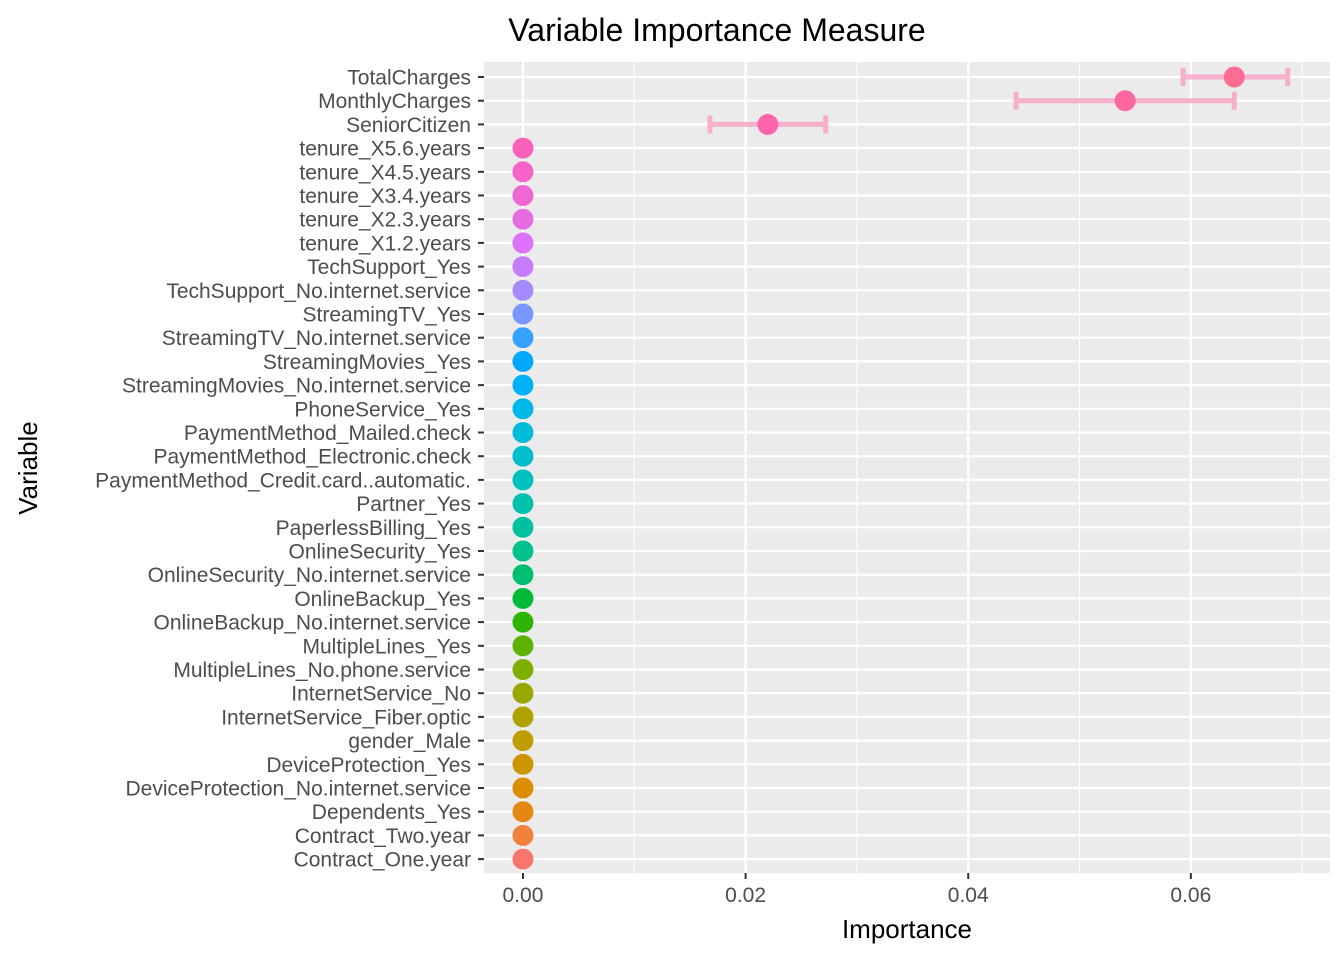  I want to click on y-tick-label: tenure_X5.6.years, so click(385, 149).